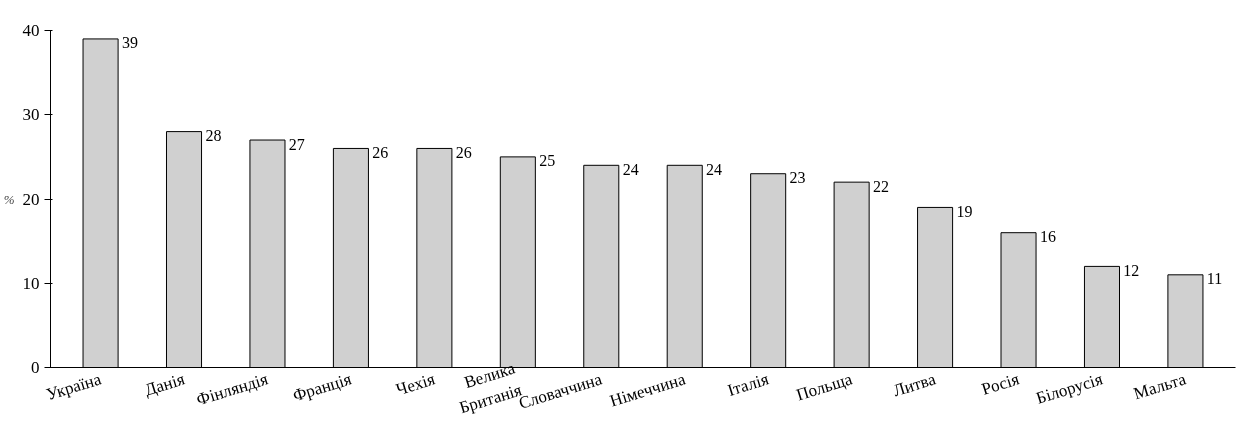 Image resolution: width=1251 pixels, height=446 pixels. What do you see at coordinates (31, 199) in the screenshot?
I see `y-tick-label: 20` at bounding box center [31, 199].